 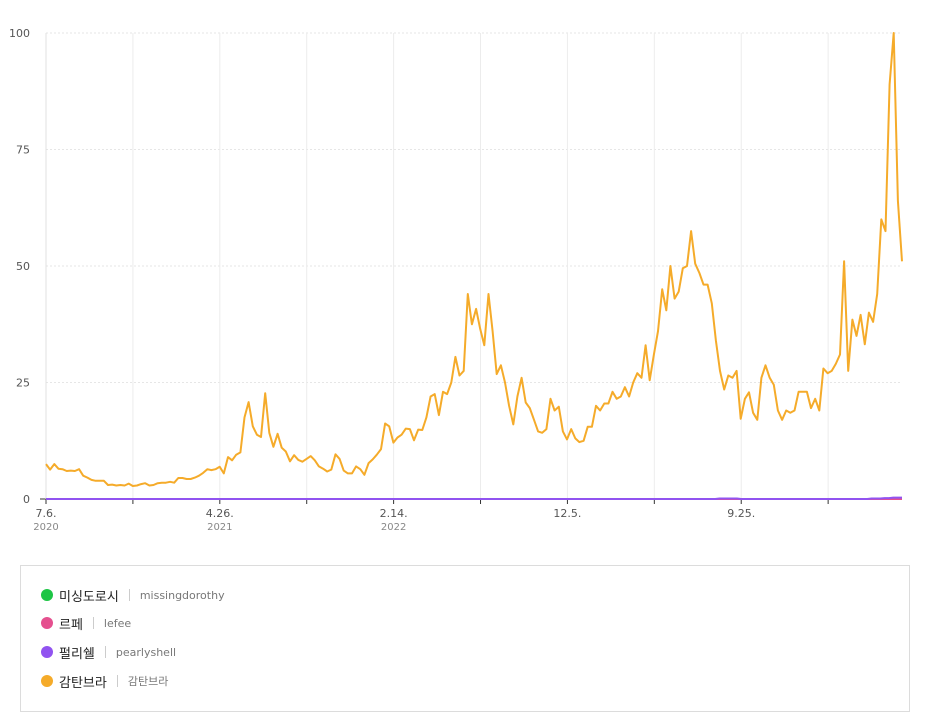 What do you see at coordinates (77, 654) in the screenshot?
I see `legend-series-name: 펄리쉘` at bounding box center [77, 654].